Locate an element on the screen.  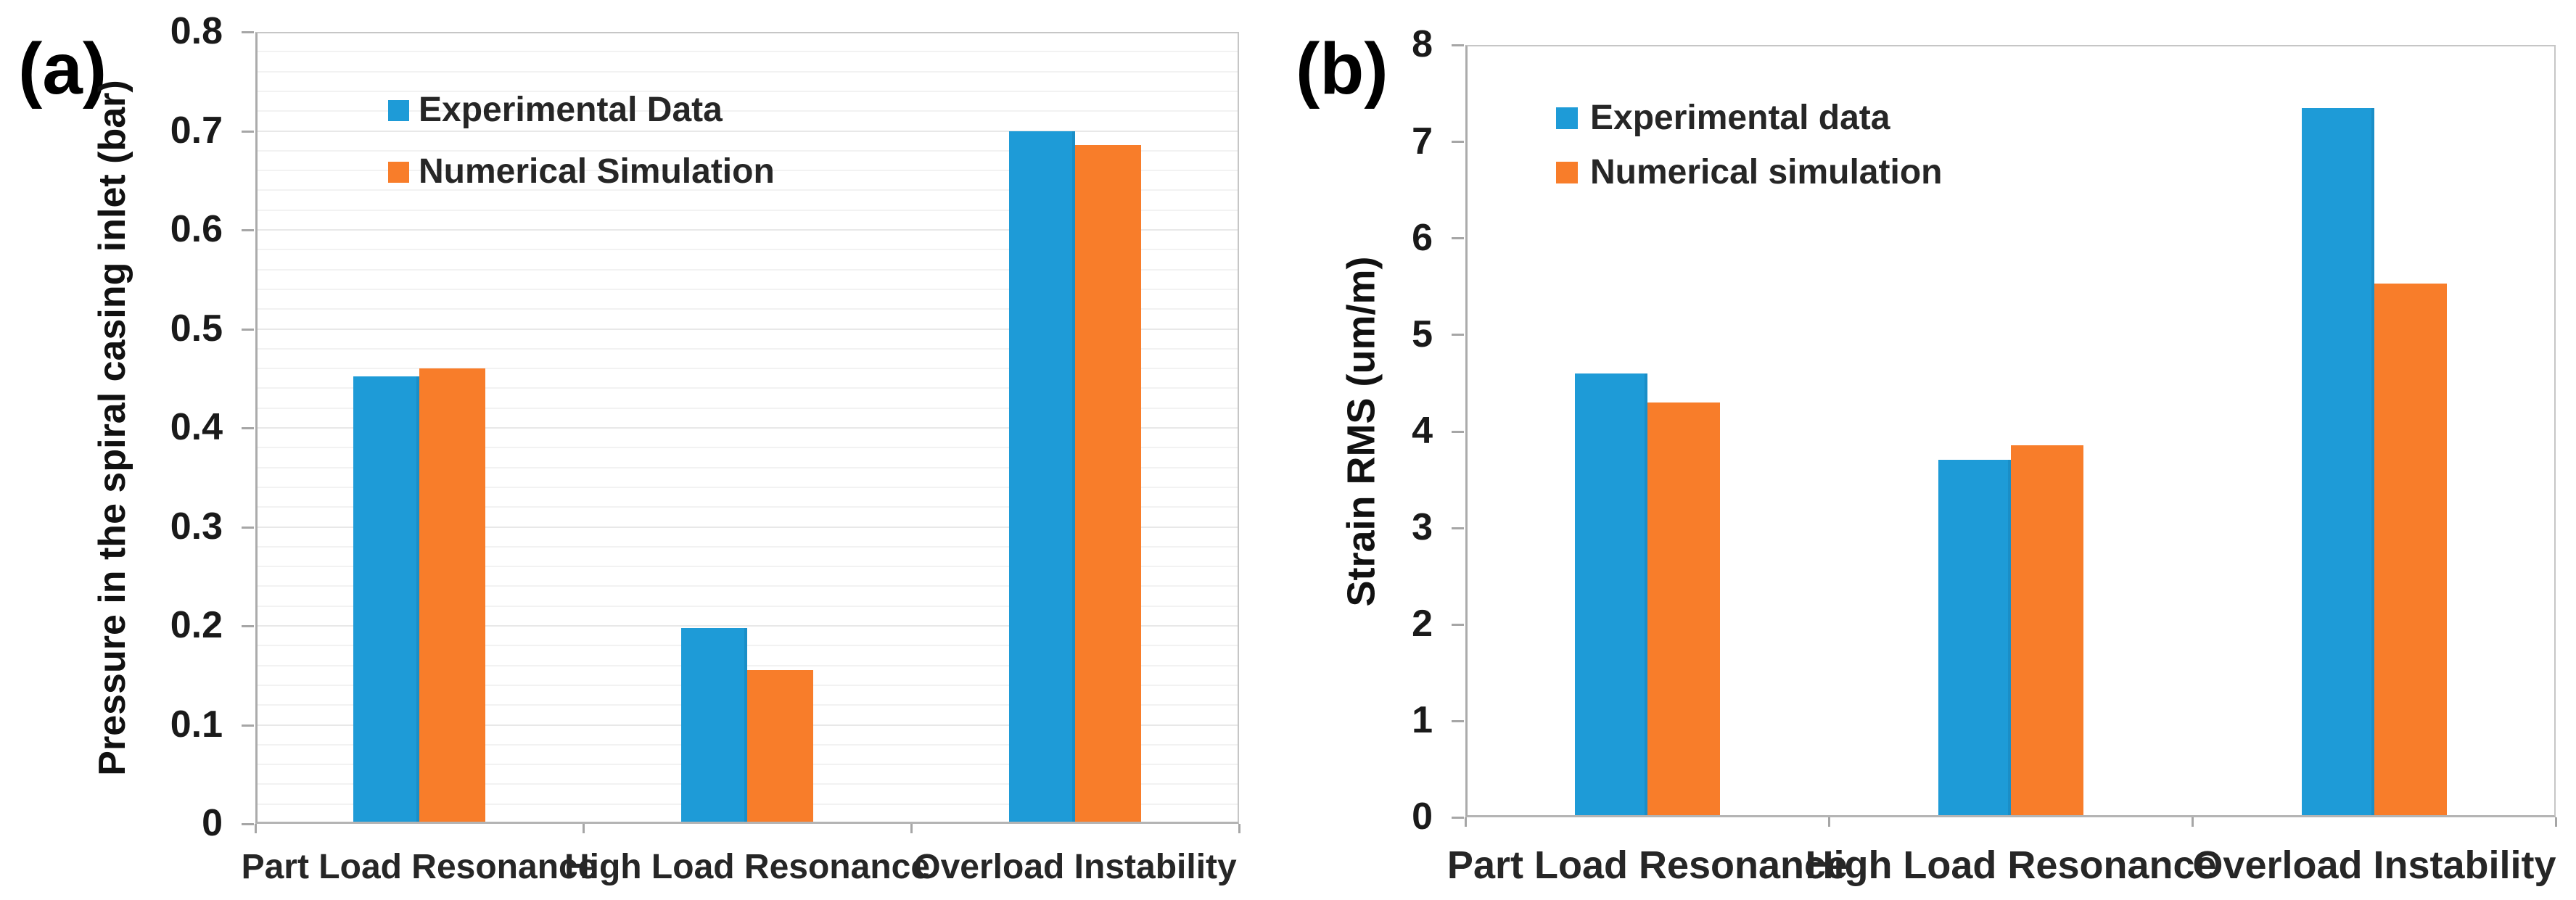
y-tick-label: 0.5 is located at coordinates (196, 328).